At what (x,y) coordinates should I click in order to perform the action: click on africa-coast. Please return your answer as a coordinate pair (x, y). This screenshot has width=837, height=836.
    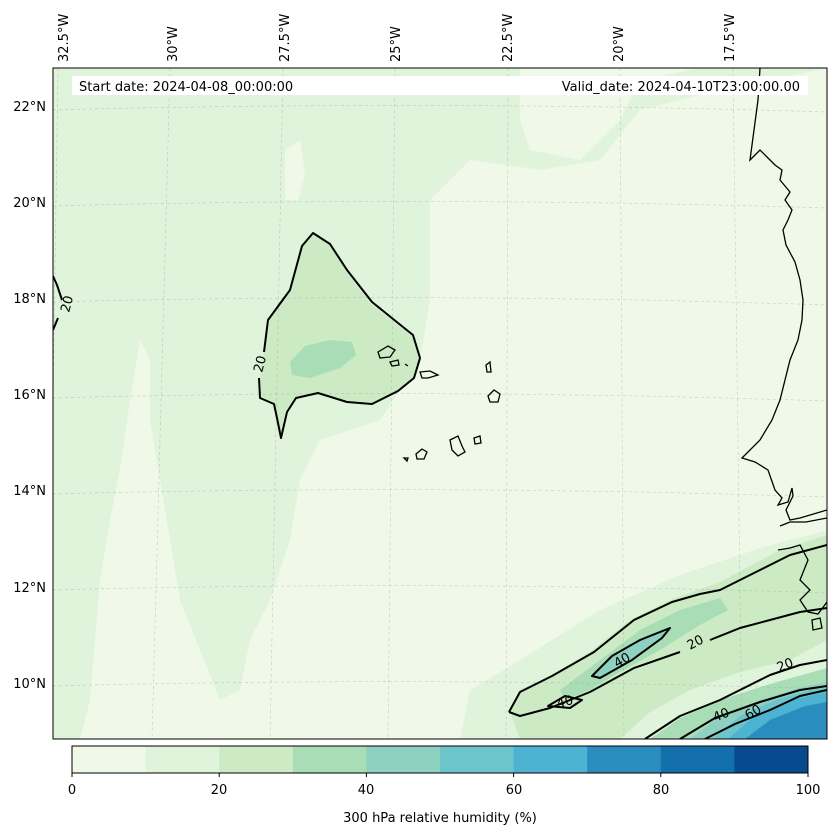
    Looking at the image, I should click on (783, 294).